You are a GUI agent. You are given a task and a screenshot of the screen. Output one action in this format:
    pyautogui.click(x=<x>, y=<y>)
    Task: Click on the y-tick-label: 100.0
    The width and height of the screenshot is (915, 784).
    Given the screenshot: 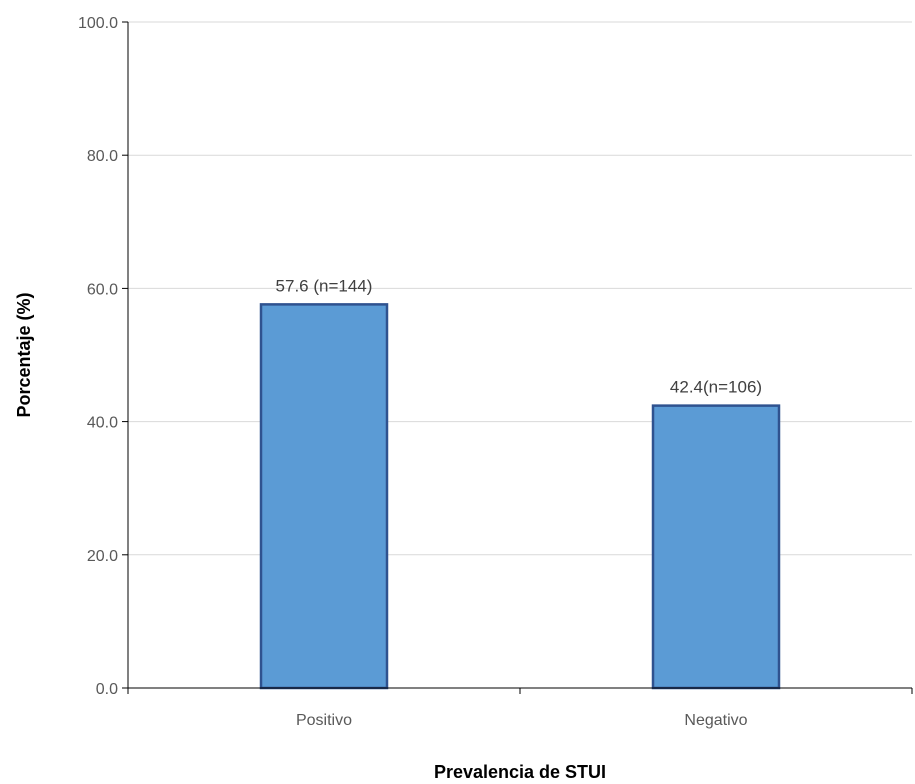 What is the action you would take?
    pyautogui.click(x=98, y=23)
    